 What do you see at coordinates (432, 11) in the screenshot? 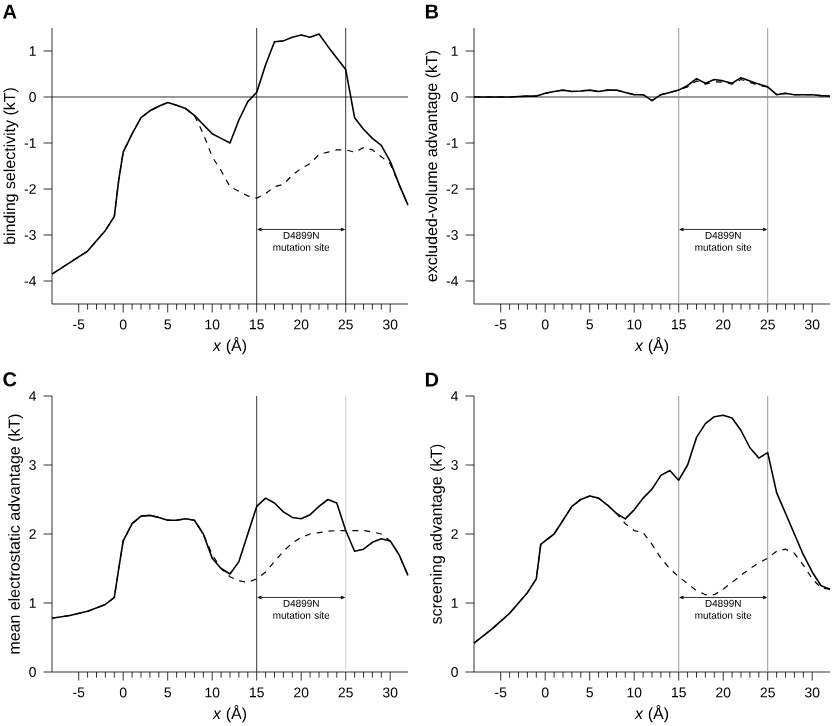
I see `chart-title: B` at bounding box center [432, 11].